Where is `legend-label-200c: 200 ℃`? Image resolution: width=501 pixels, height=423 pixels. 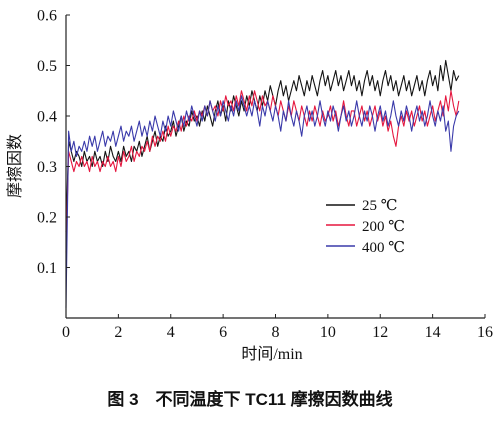
legend-label-200c: 200 ℃ is located at coordinates (383, 227).